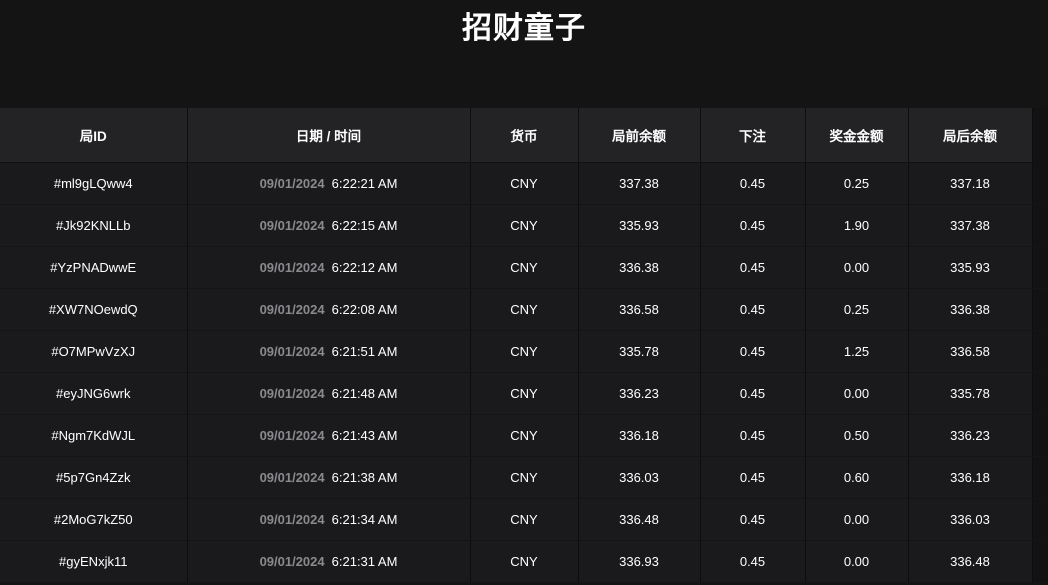 The height and width of the screenshot is (585, 1048). Describe the element at coordinates (970, 225) in the screenshot. I see `cell-balance-after: 337.38` at that location.